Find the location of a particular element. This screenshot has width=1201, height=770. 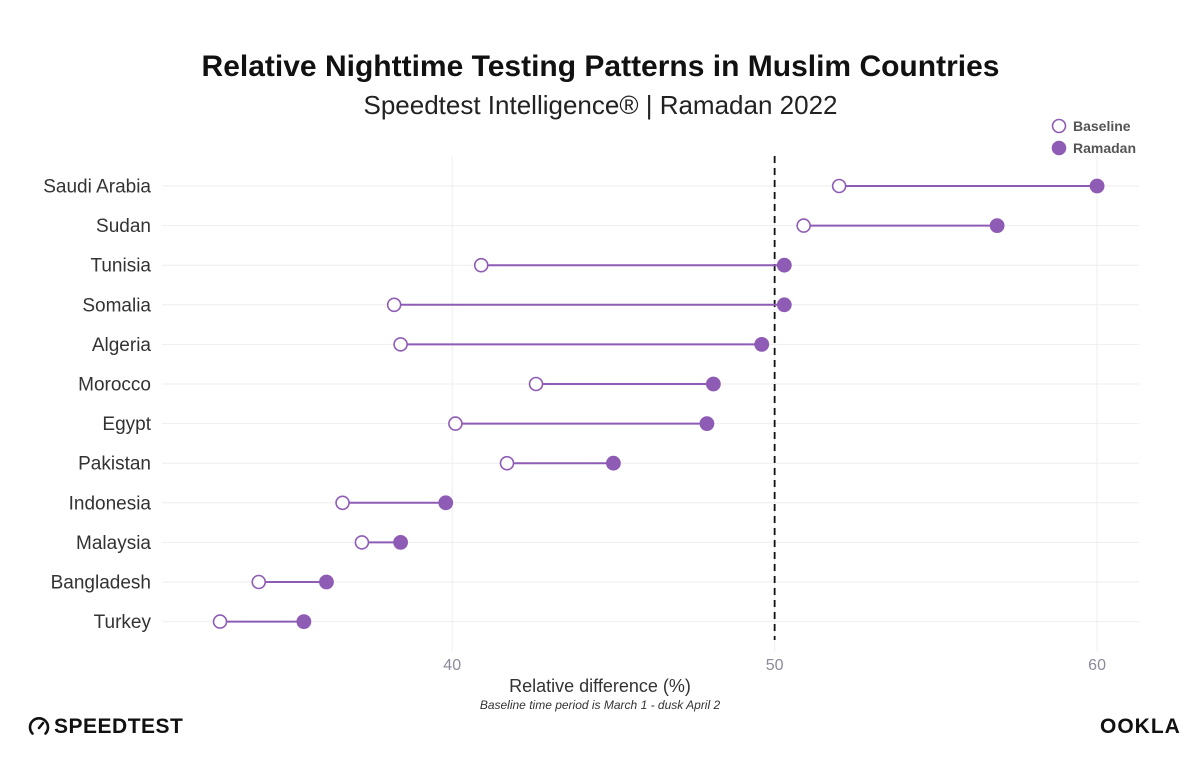

ookla-logo: OOKLA is located at coordinates (1140, 727).